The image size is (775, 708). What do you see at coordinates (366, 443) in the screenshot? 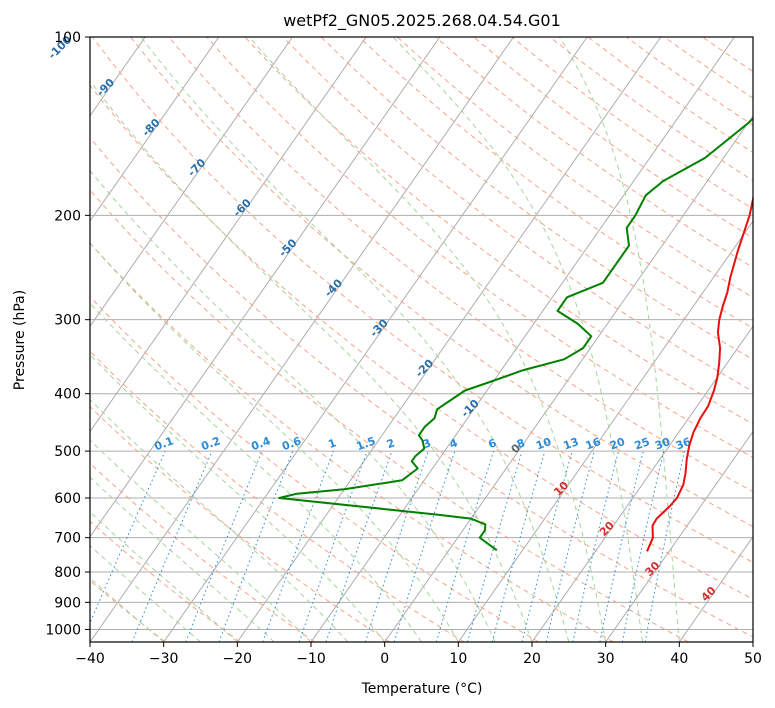
I see `mixing-ratio-label: 1.5` at bounding box center [366, 443].